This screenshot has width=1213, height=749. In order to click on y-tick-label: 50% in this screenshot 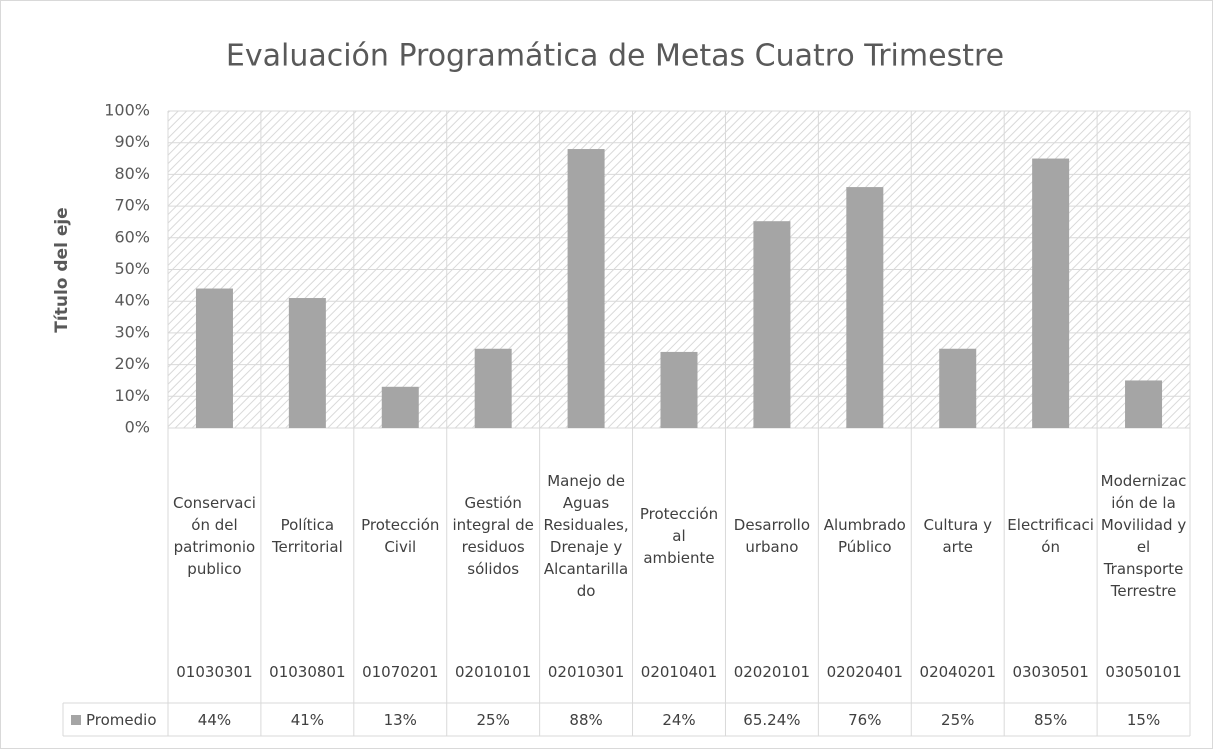, I will do `click(132, 268)`.